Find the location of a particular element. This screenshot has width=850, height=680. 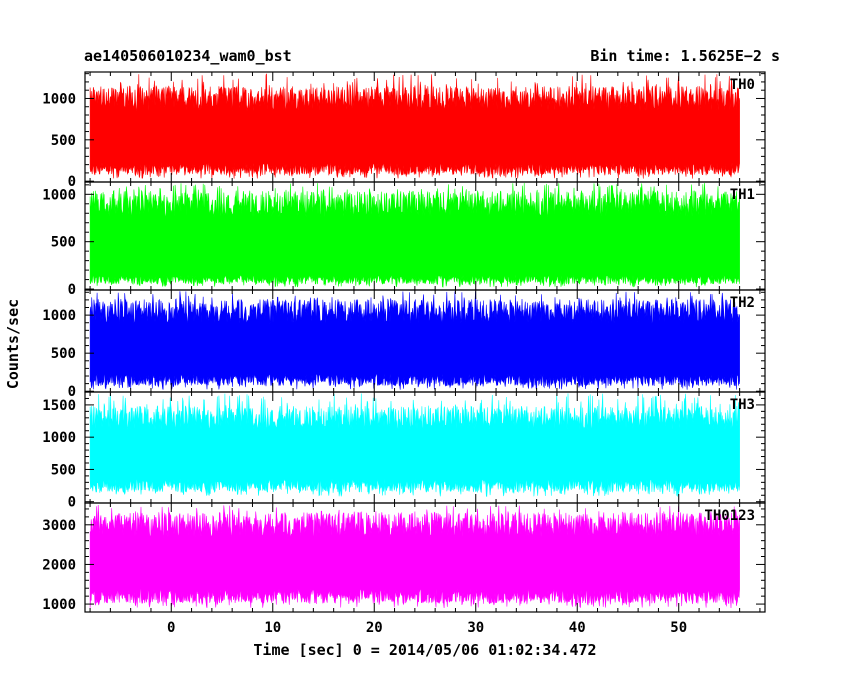

y-tick-label: 1500 is located at coordinates (59, 406).